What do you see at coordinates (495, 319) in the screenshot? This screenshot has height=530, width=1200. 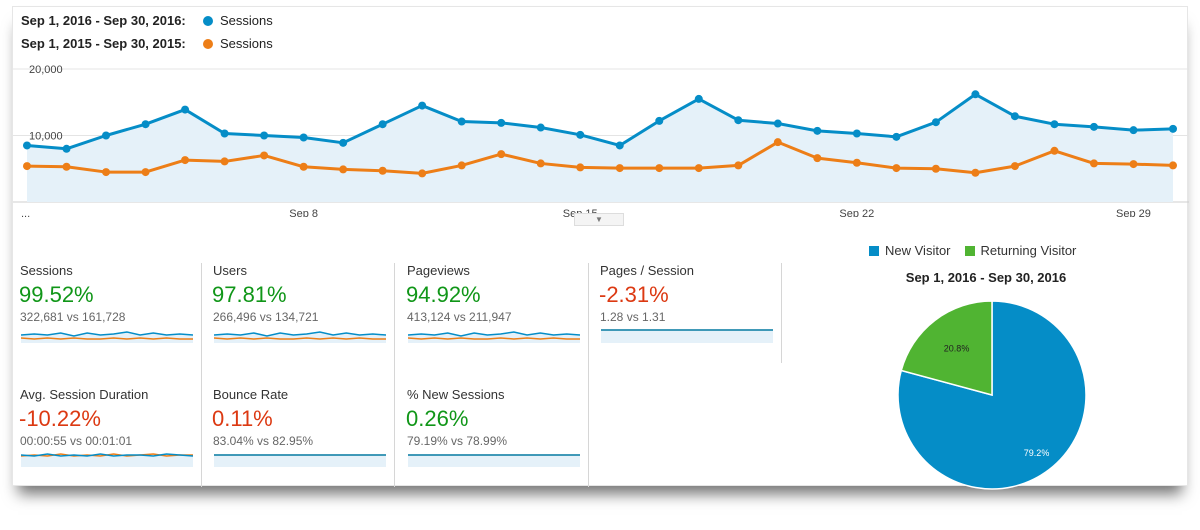 I see `metric-tile: Pageviews 94.92% 413,124 vs 211,947` at bounding box center [495, 319].